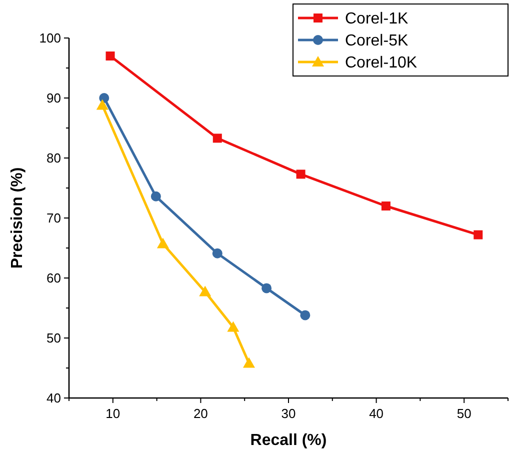 The image size is (509, 455). I want to click on y-tick-label: 70, so click(53, 218).